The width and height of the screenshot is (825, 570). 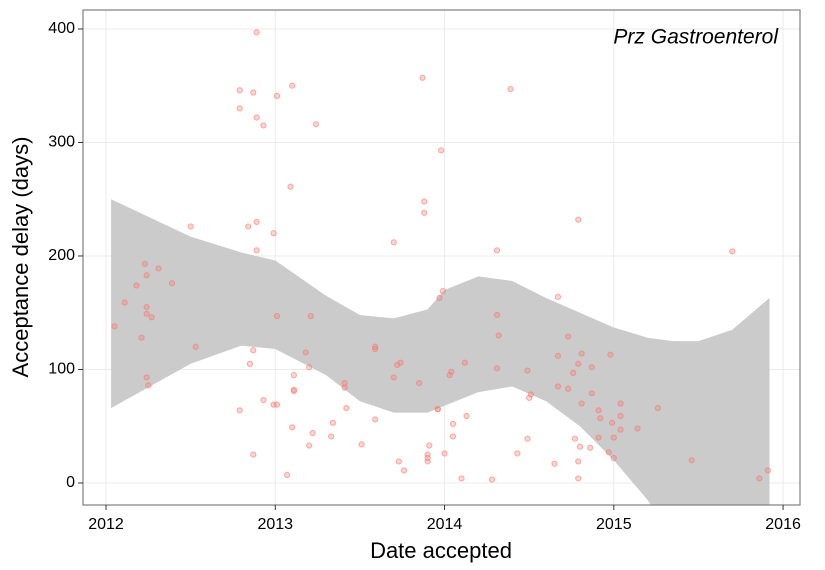 What do you see at coordinates (275, 524) in the screenshot?
I see `x-tick-label: 2013` at bounding box center [275, 524].